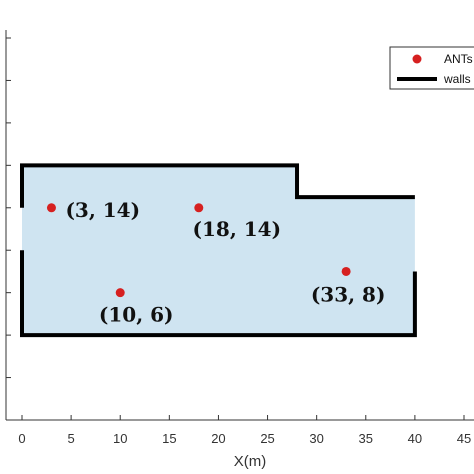 The width and height of the screenshot is (474, 474). What do you see at coordinates (267, 438) in the screenshot?
I see `x-tick-label: 25` at bounding box center [267, 438].